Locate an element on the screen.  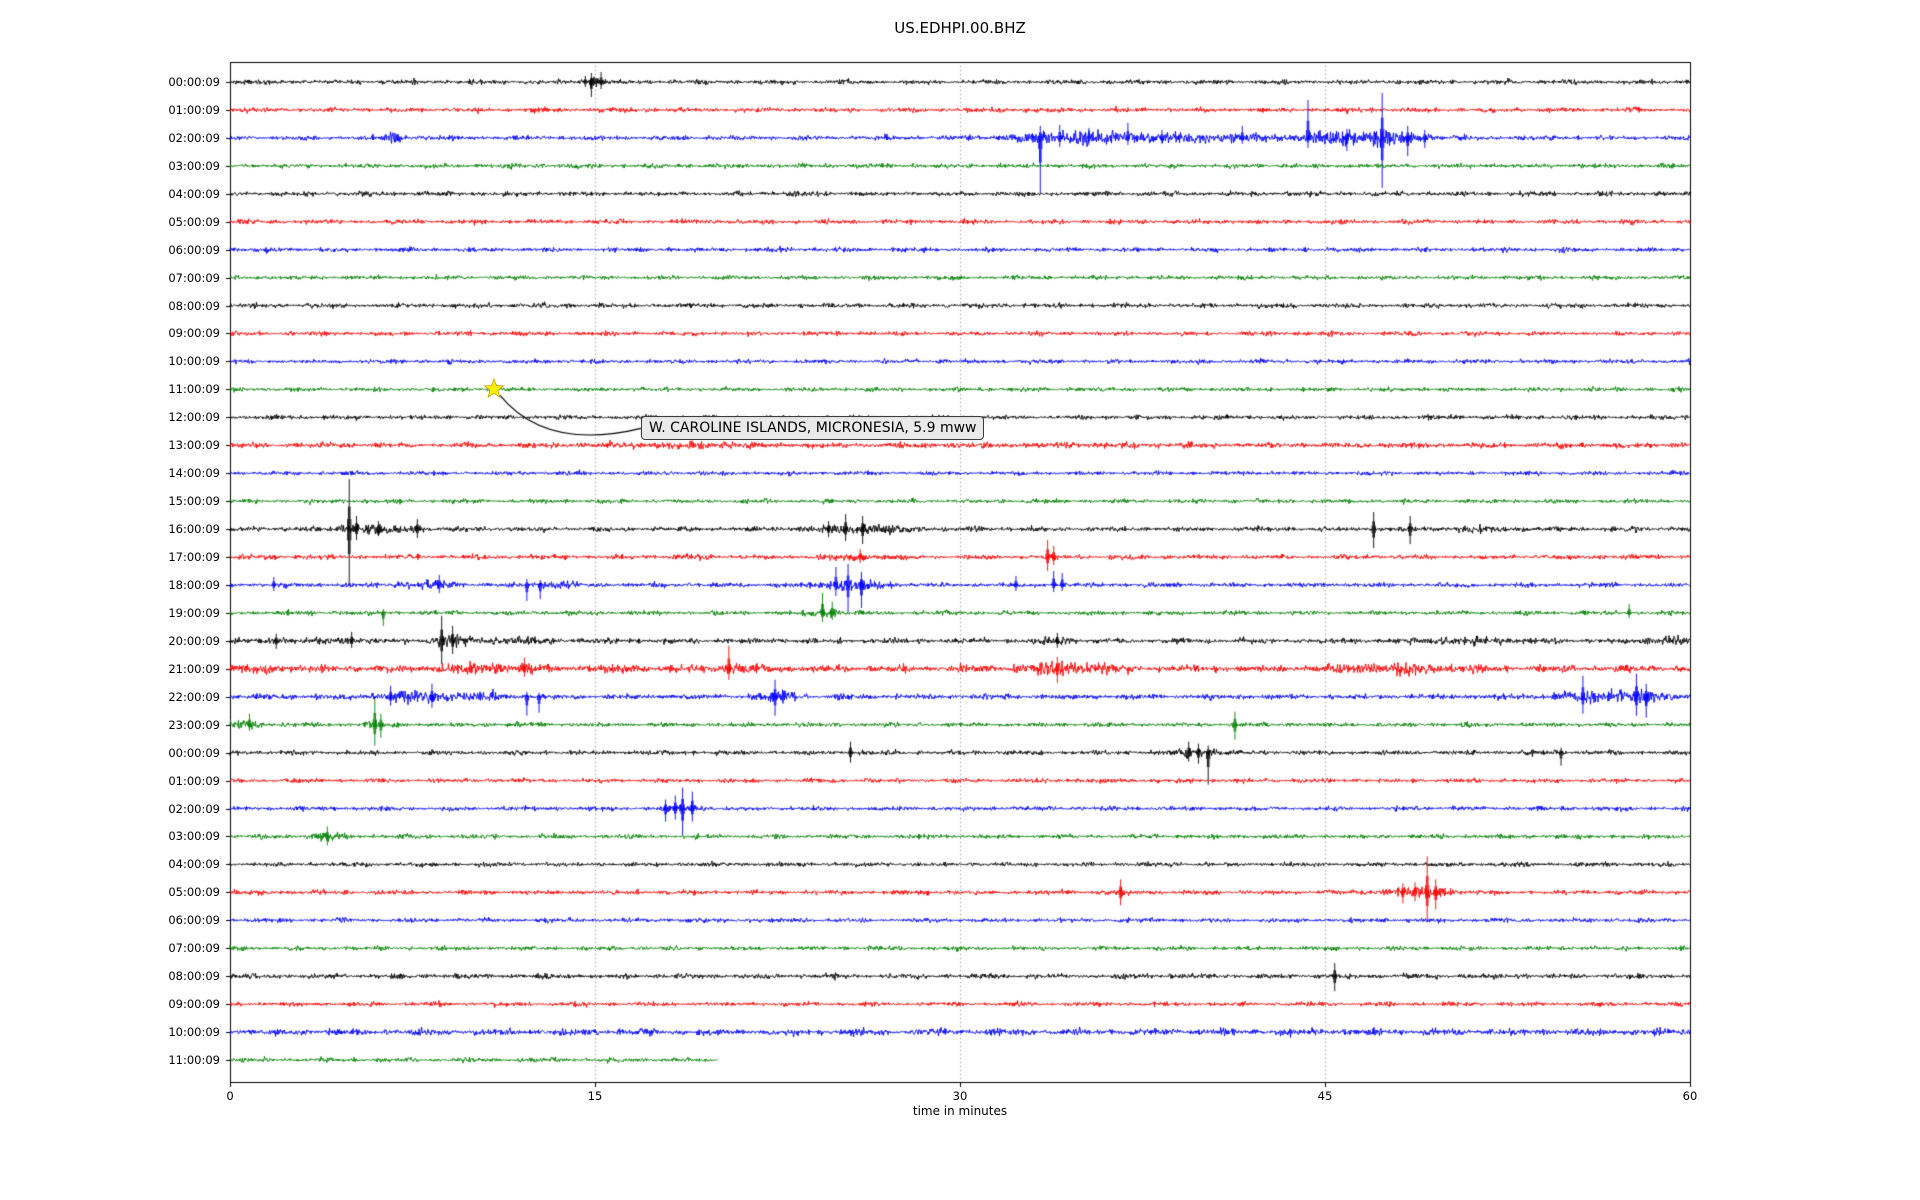
x-tick-label: 60 is located at coordinates (1690, 1096).